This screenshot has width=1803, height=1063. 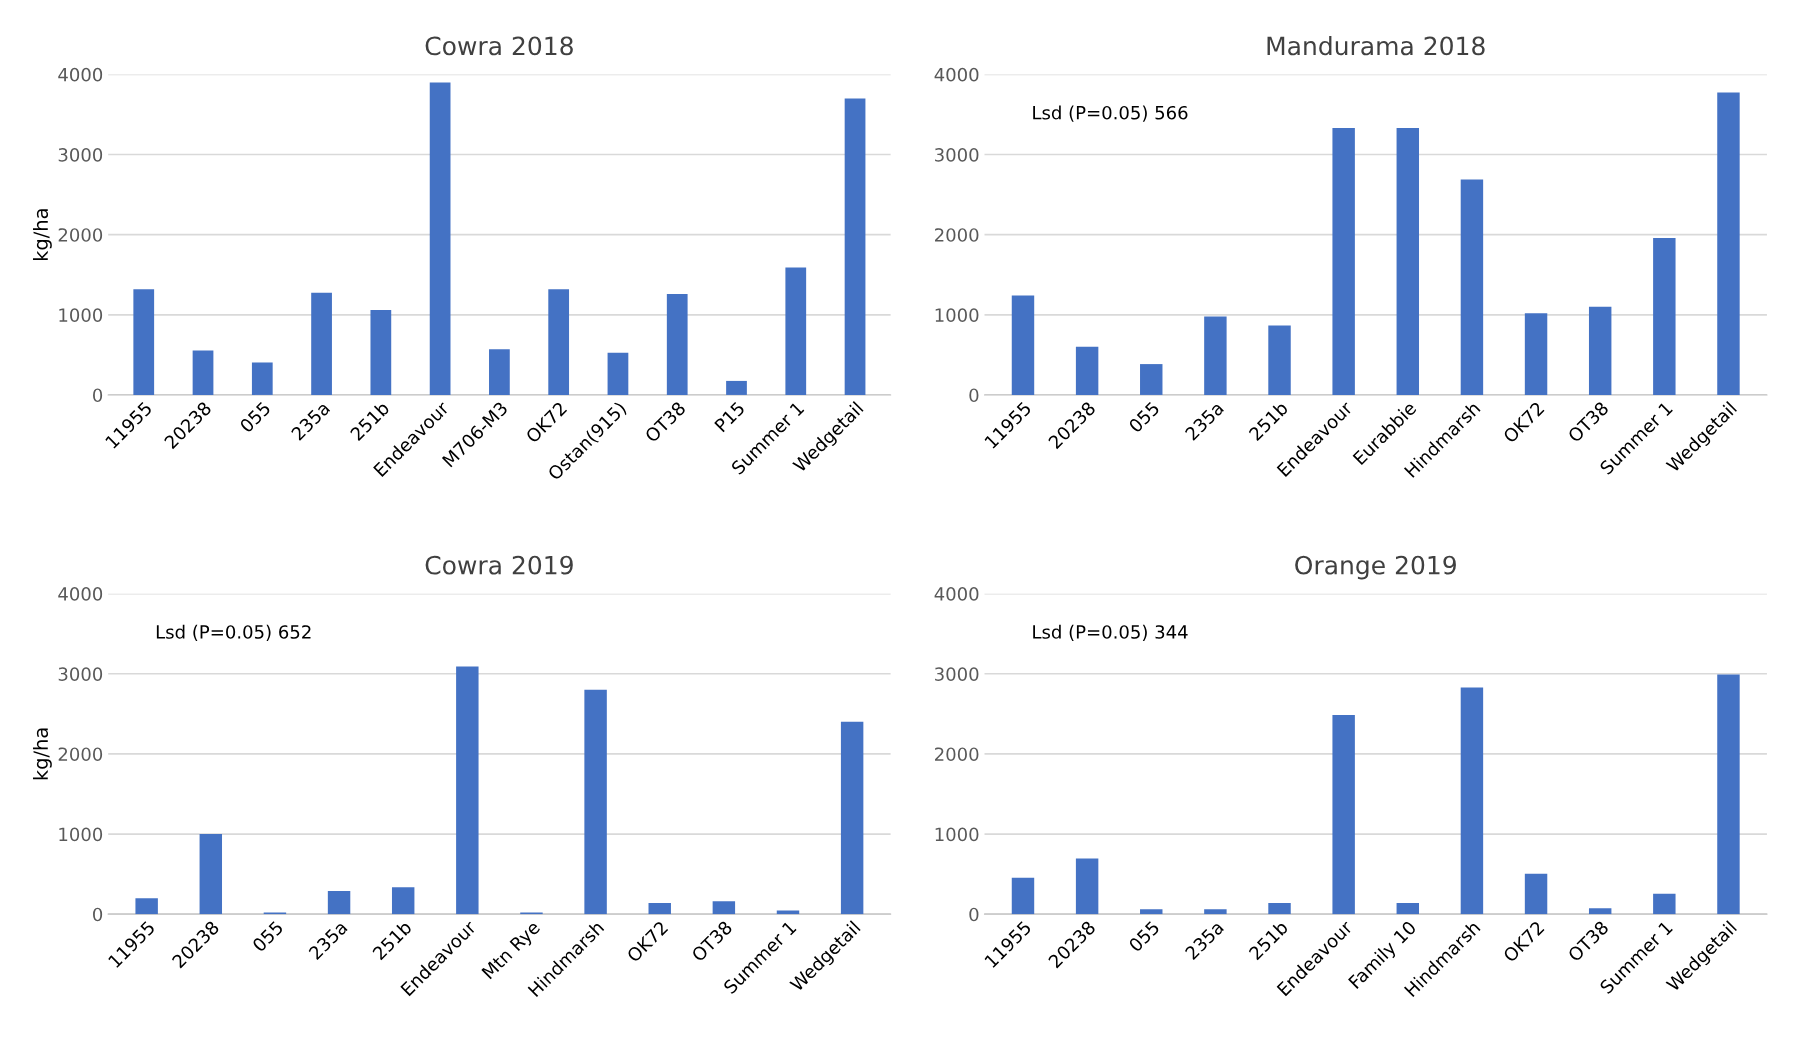 I want to click on annotation: Lsd (P=0.05) 652, so click(x=233, y=632).